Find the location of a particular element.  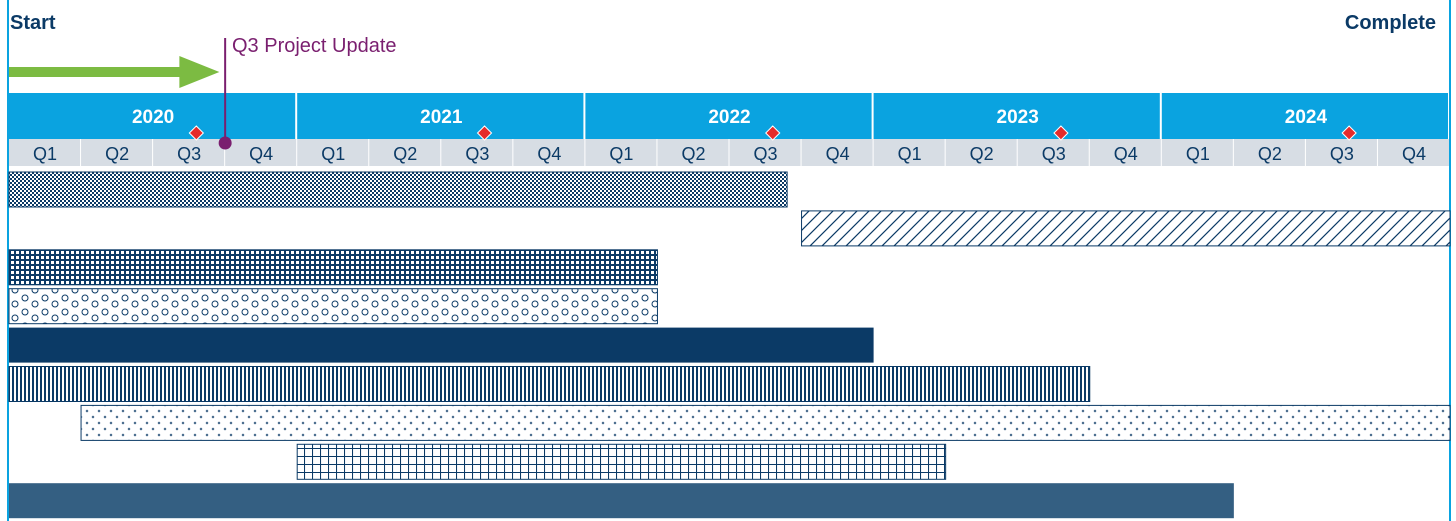

year-label: 2021 is located at coordinates (441, 117).